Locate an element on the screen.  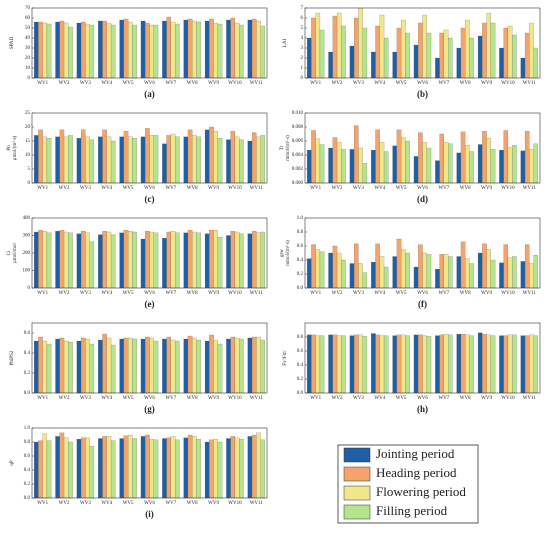
y-tick-label: 0 is located at coordinates (29, 183).